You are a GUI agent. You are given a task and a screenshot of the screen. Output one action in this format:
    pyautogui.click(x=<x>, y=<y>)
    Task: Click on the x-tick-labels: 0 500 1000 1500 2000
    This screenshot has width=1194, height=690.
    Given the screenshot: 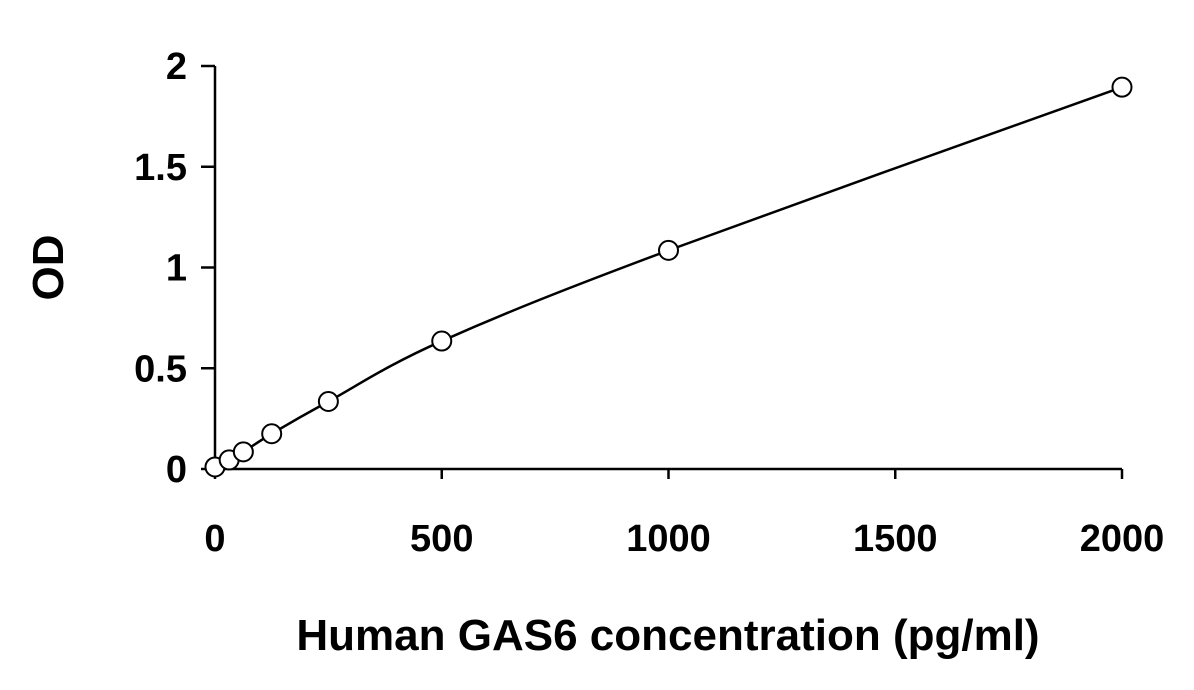 What is the action you would take?
    pyautogui.click(x=684, y=539)
    